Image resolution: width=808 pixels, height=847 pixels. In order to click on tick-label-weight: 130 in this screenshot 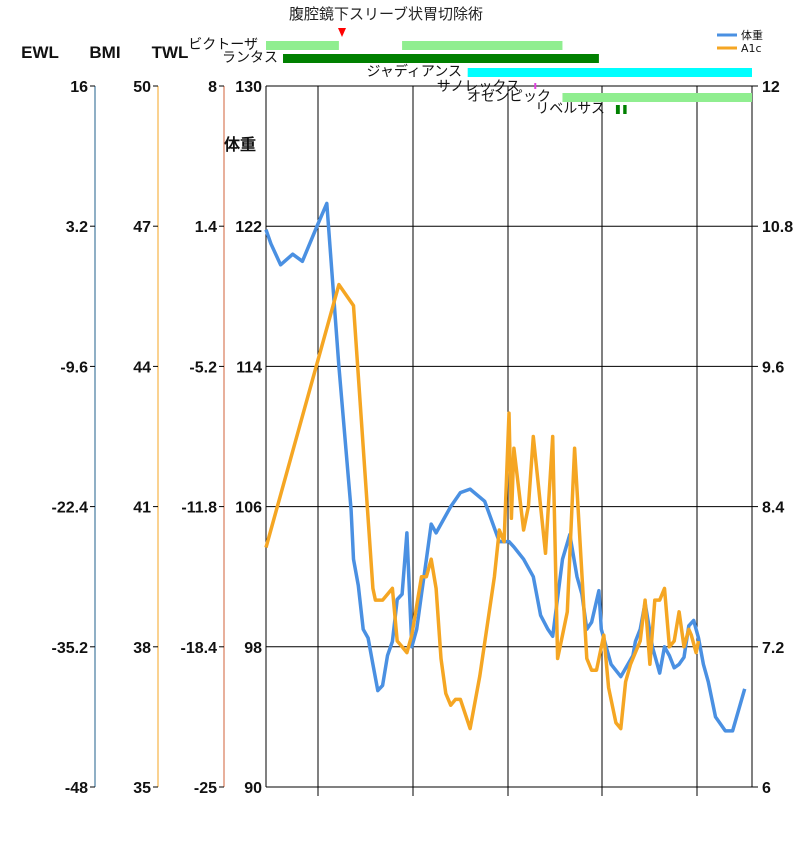, I will do `click(248, 87)`.